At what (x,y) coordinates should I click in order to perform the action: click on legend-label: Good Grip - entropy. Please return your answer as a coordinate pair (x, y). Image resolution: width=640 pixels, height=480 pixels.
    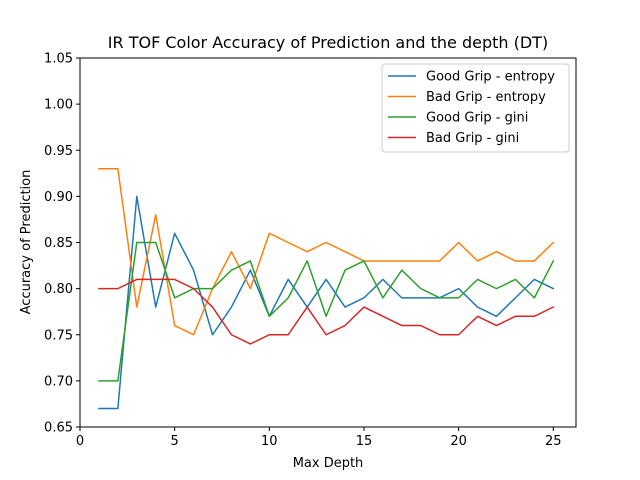
    Looking at the image, I should click on (490, 77).